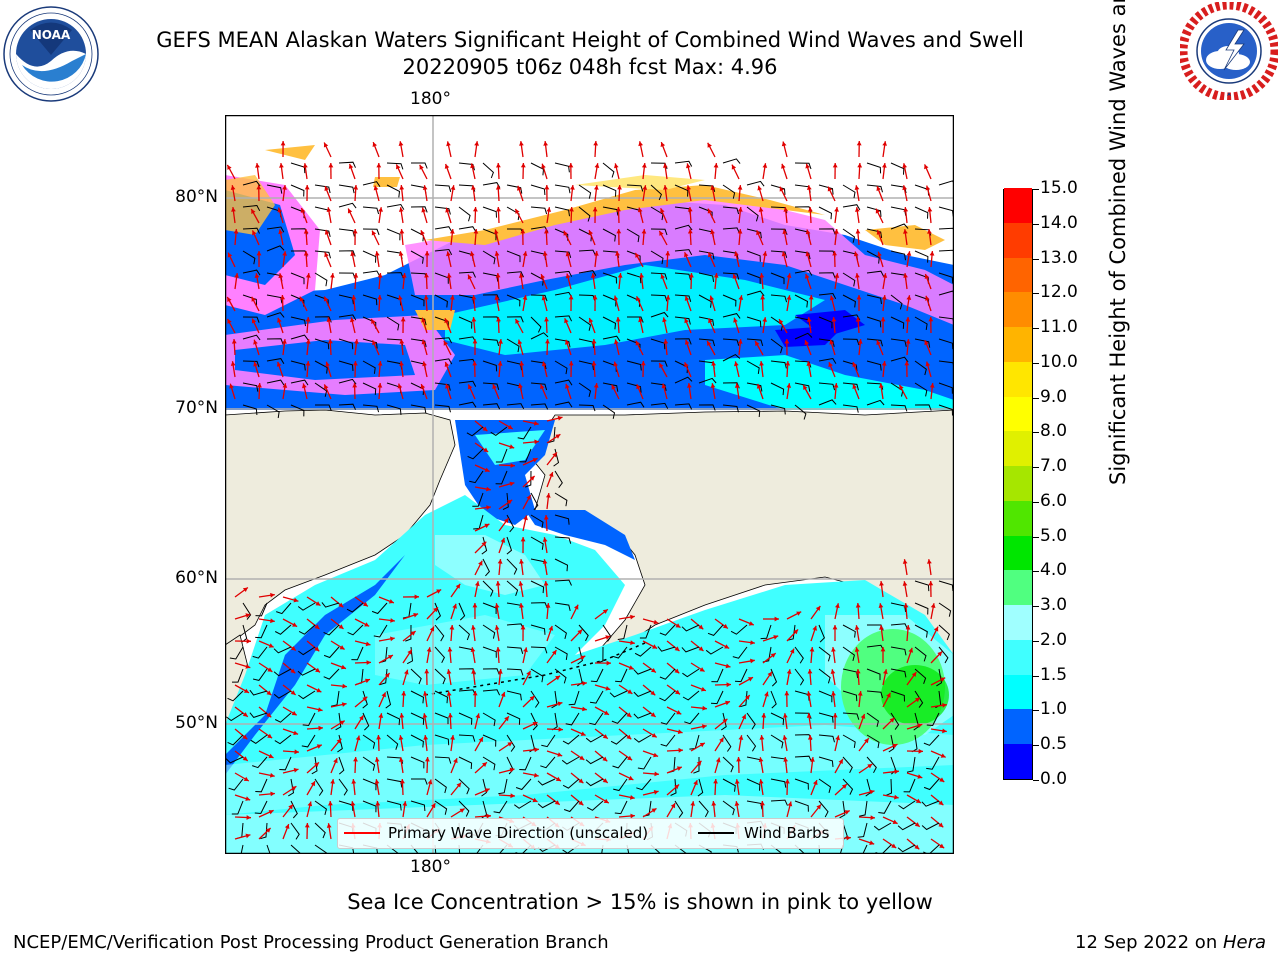  I want to click on lon-label-bottom: 180°, so click(430, 867).